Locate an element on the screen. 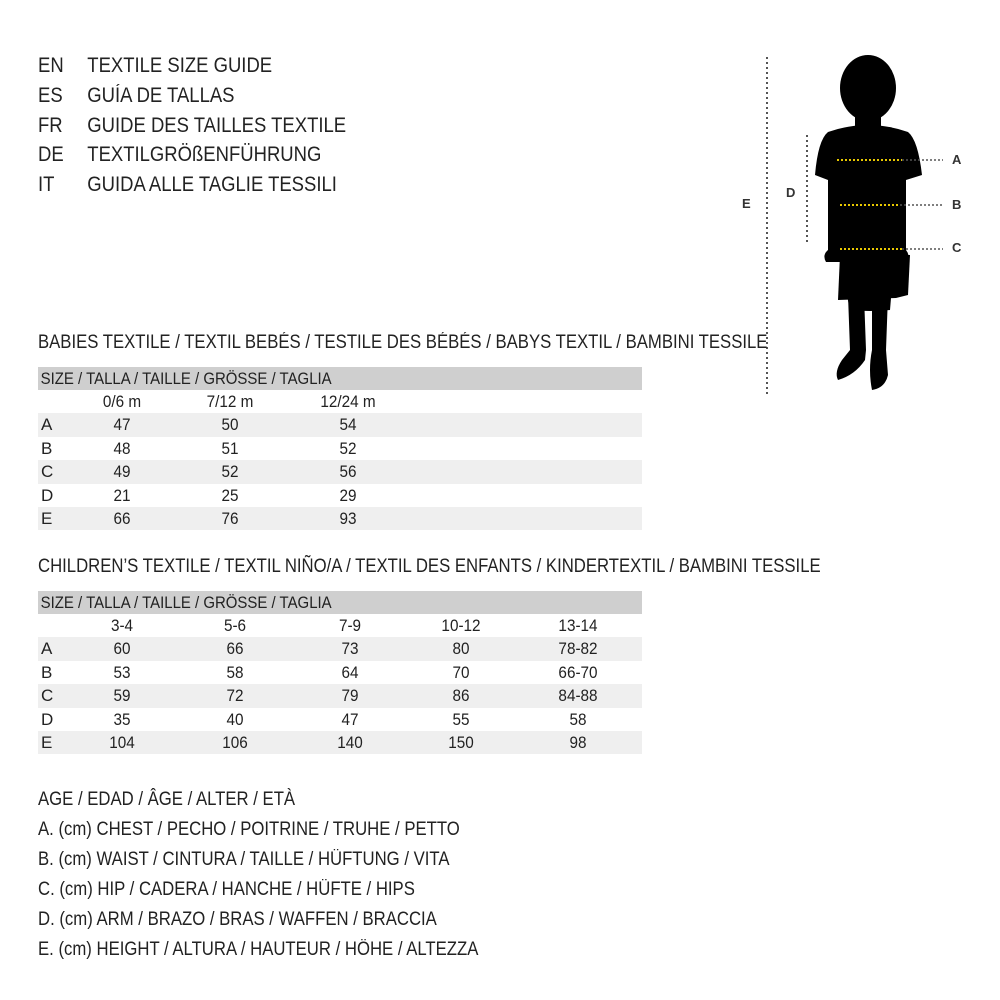 This screenshot has height=1000, width=1000. child-silhouette-figure is located at coordinates (854, 225).